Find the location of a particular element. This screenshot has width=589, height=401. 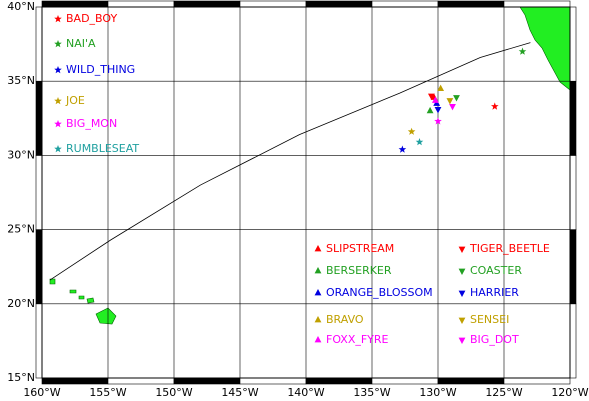

x-tick-label: 135°W is located at coordinates (371, 392).